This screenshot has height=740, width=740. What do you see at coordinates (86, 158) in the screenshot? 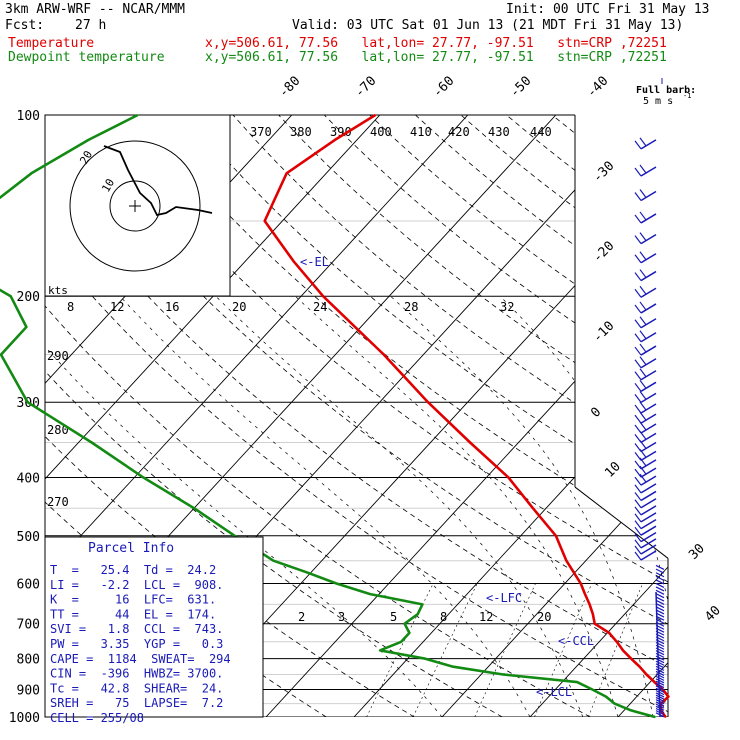
I see `hodograph-ring-label: 20` at bounding box center [86, 158].